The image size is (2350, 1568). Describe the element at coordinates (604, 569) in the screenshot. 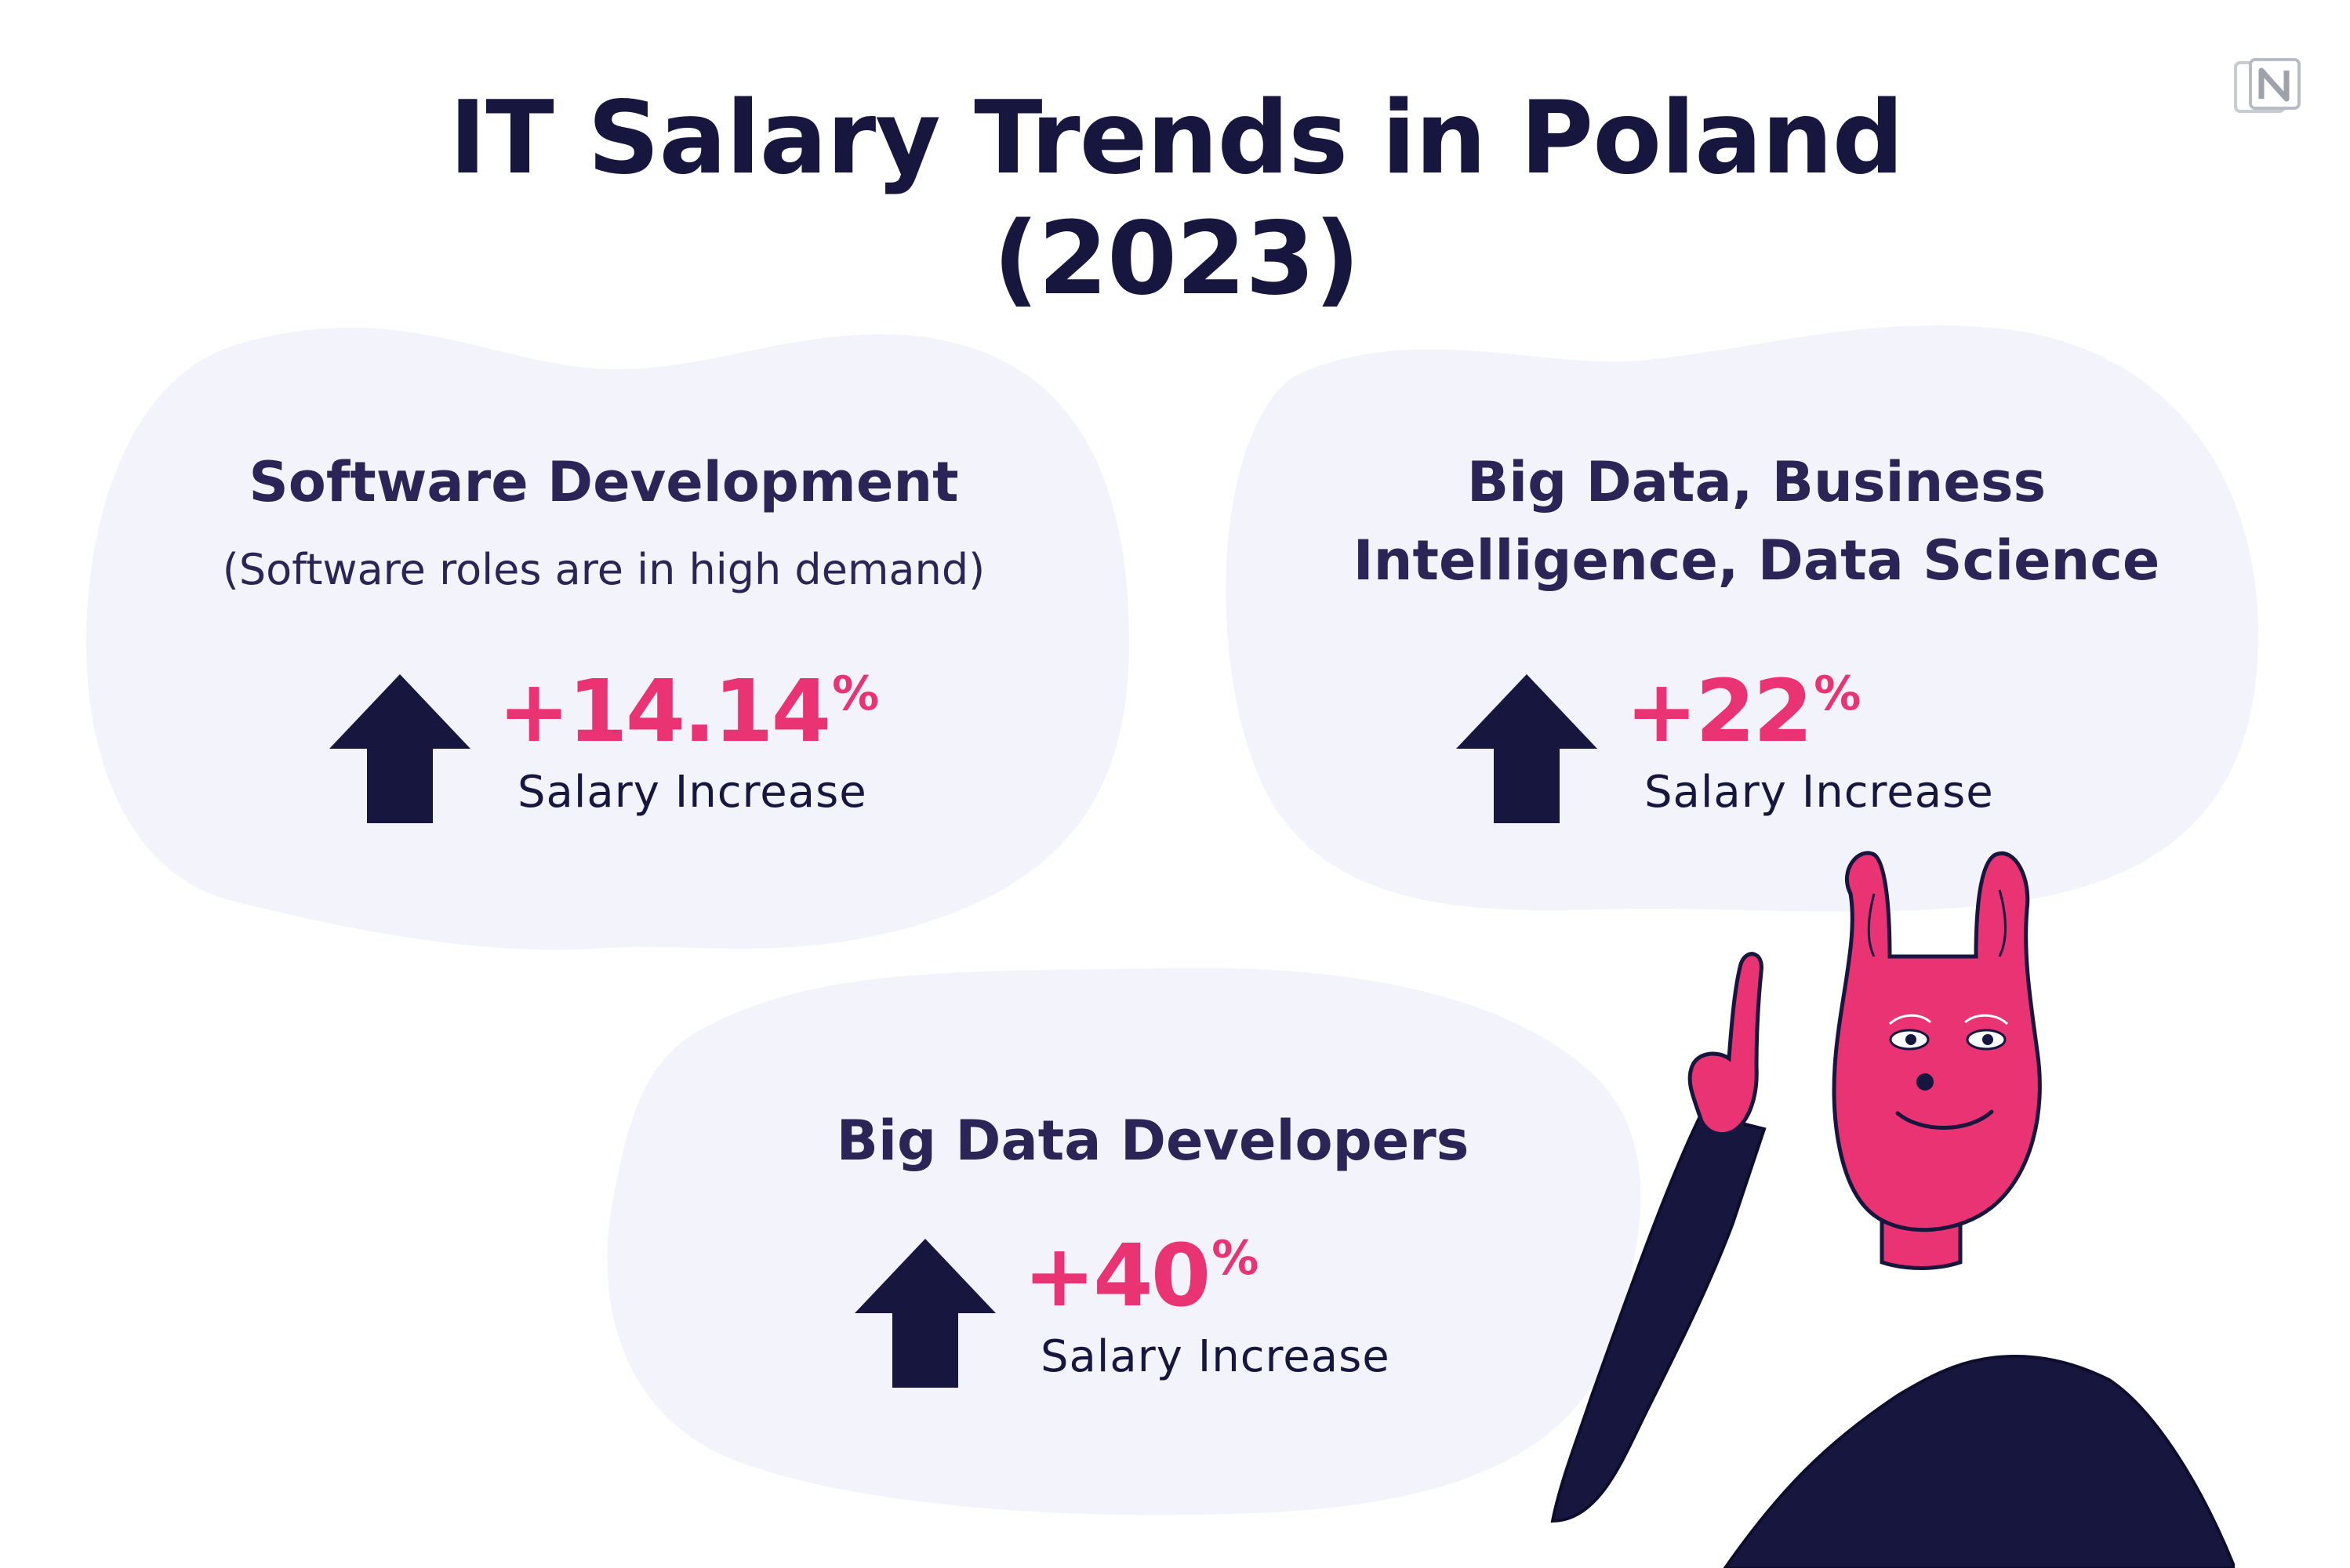

I see `card-subtitle-software-development: (Software roles are in high demand)` at that location.